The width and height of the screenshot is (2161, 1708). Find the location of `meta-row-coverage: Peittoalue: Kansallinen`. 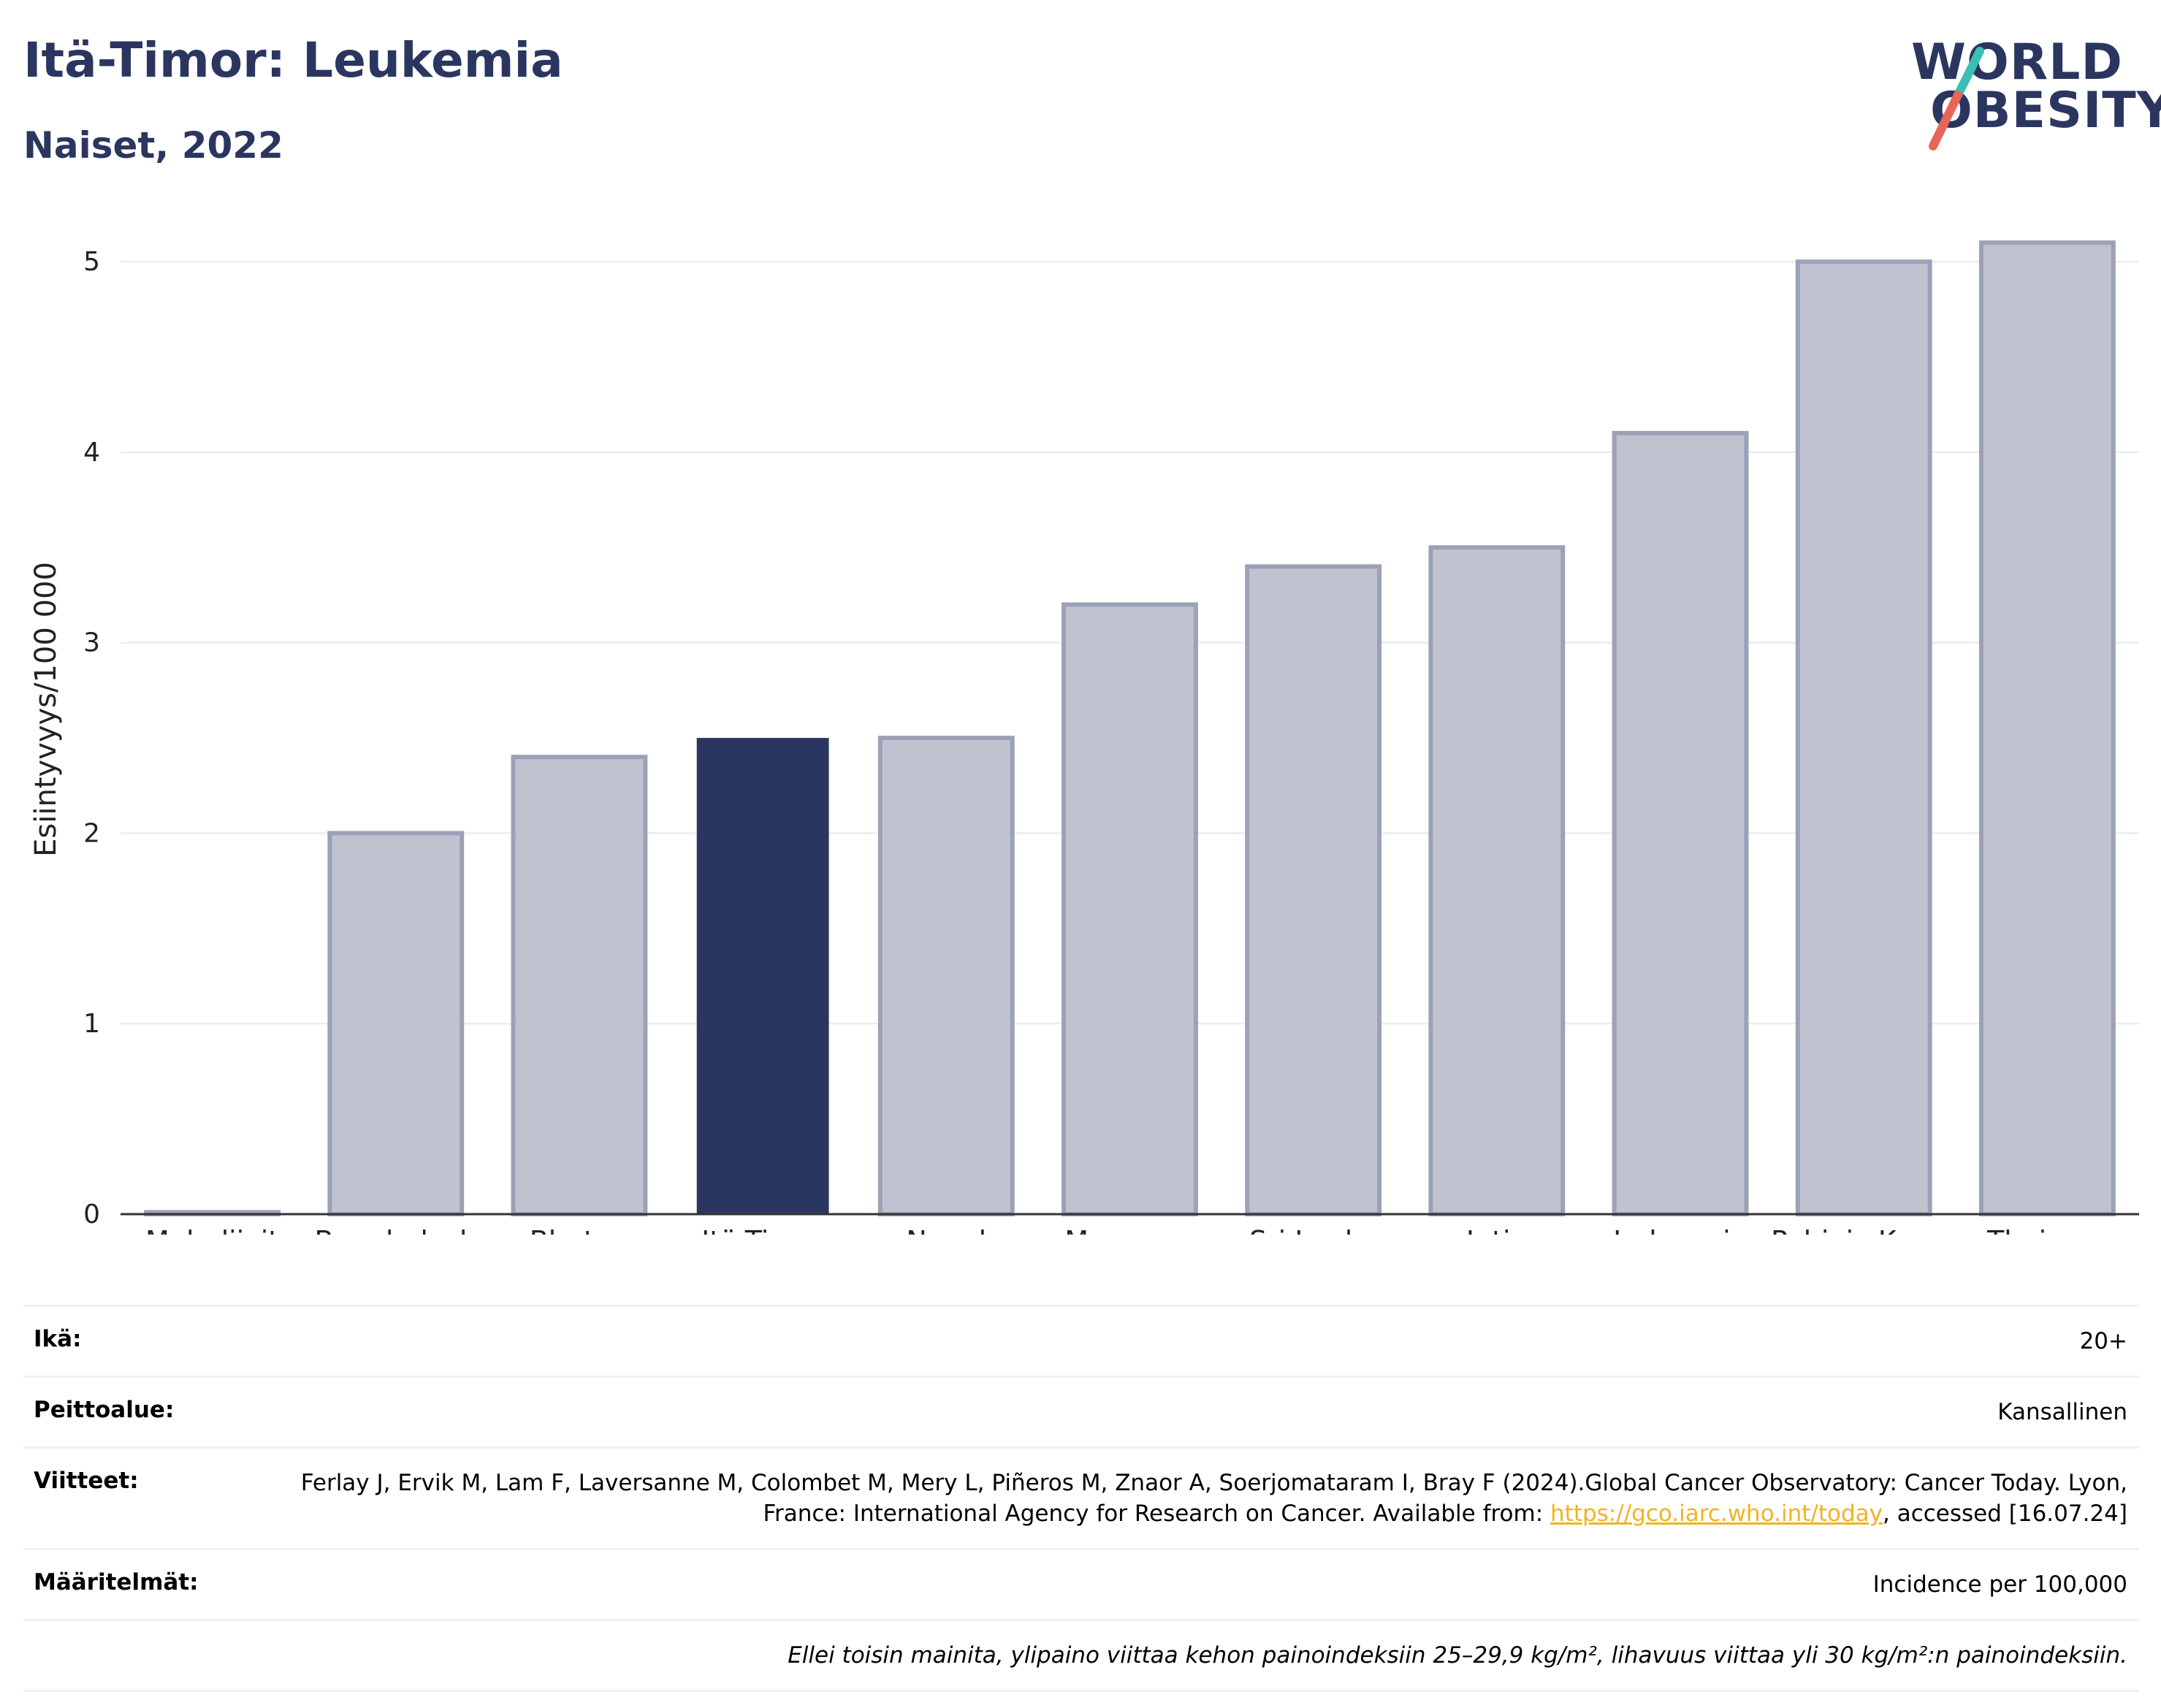

meta-row-coverage: Peittoalue: Kansallinen is located at coordinates (1081, 1411).